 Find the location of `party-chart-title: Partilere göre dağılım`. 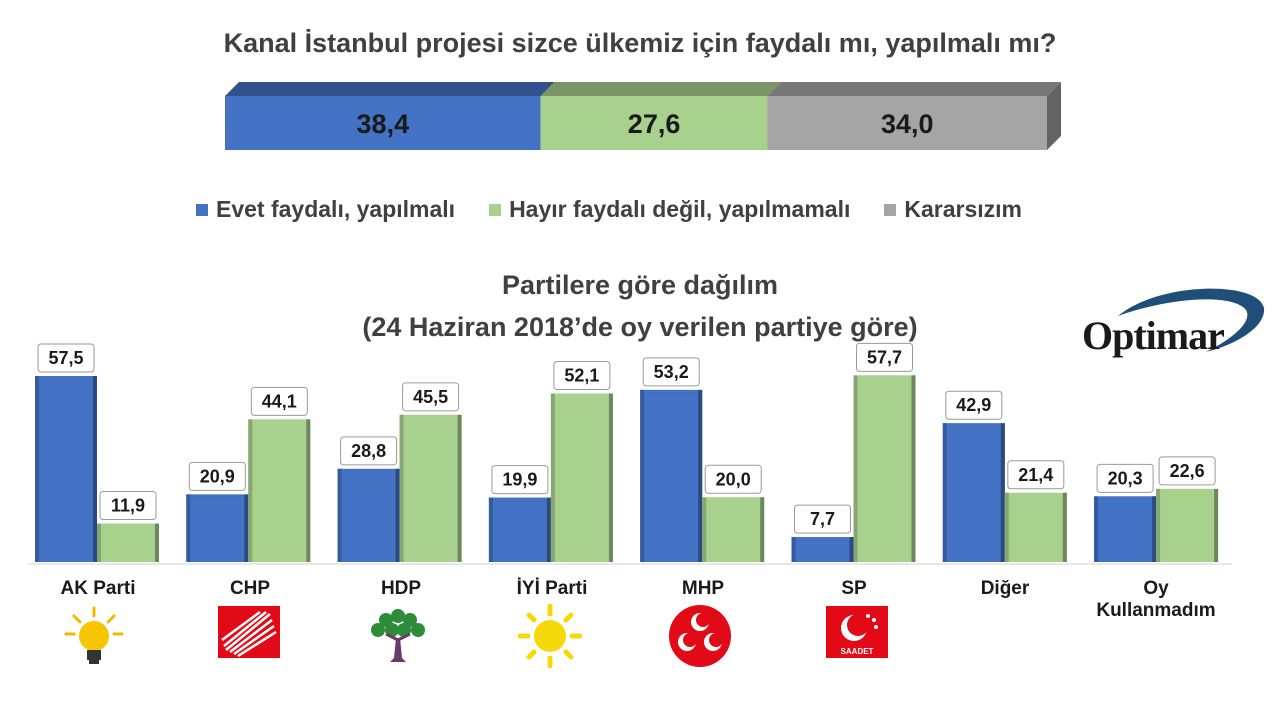

party-chart-title: Partilere göre dağılım is located at coordinates (640, 285).